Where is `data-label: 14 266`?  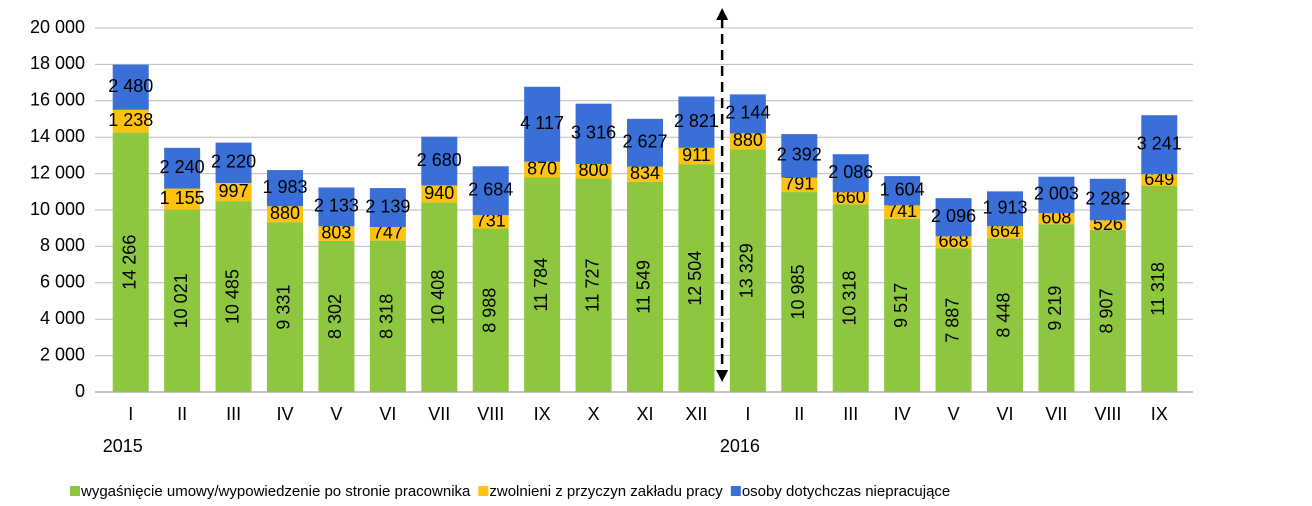
data-label: 14 266 is located at coordinates (129, 262).